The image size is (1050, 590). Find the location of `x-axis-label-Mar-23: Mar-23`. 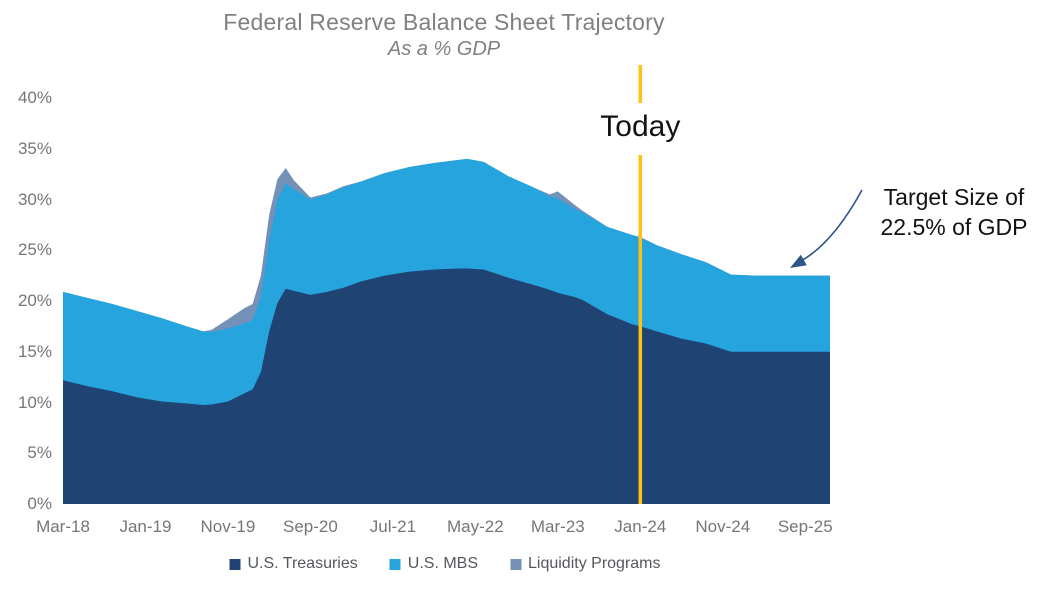

x-axis-label-Mar-23: Mar-23 is located at coordinates (557, 526).